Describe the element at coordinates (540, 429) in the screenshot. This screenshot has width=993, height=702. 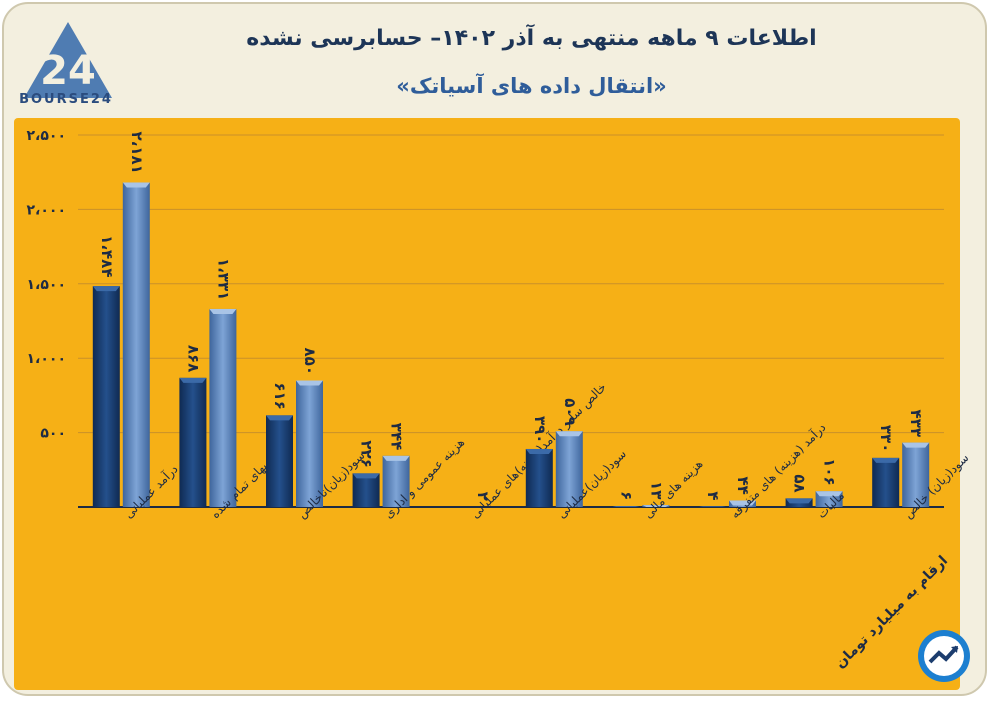
I see `data-label: ۳۹۰` at that location.